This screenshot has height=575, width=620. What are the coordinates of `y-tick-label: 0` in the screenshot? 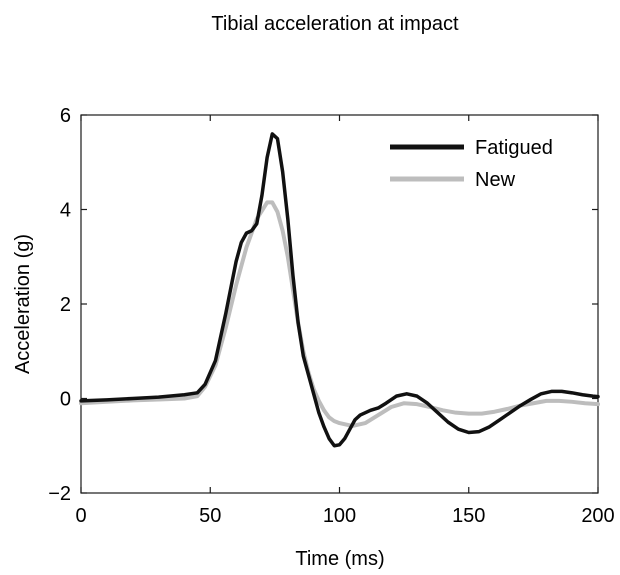 It's located at (65, 400).